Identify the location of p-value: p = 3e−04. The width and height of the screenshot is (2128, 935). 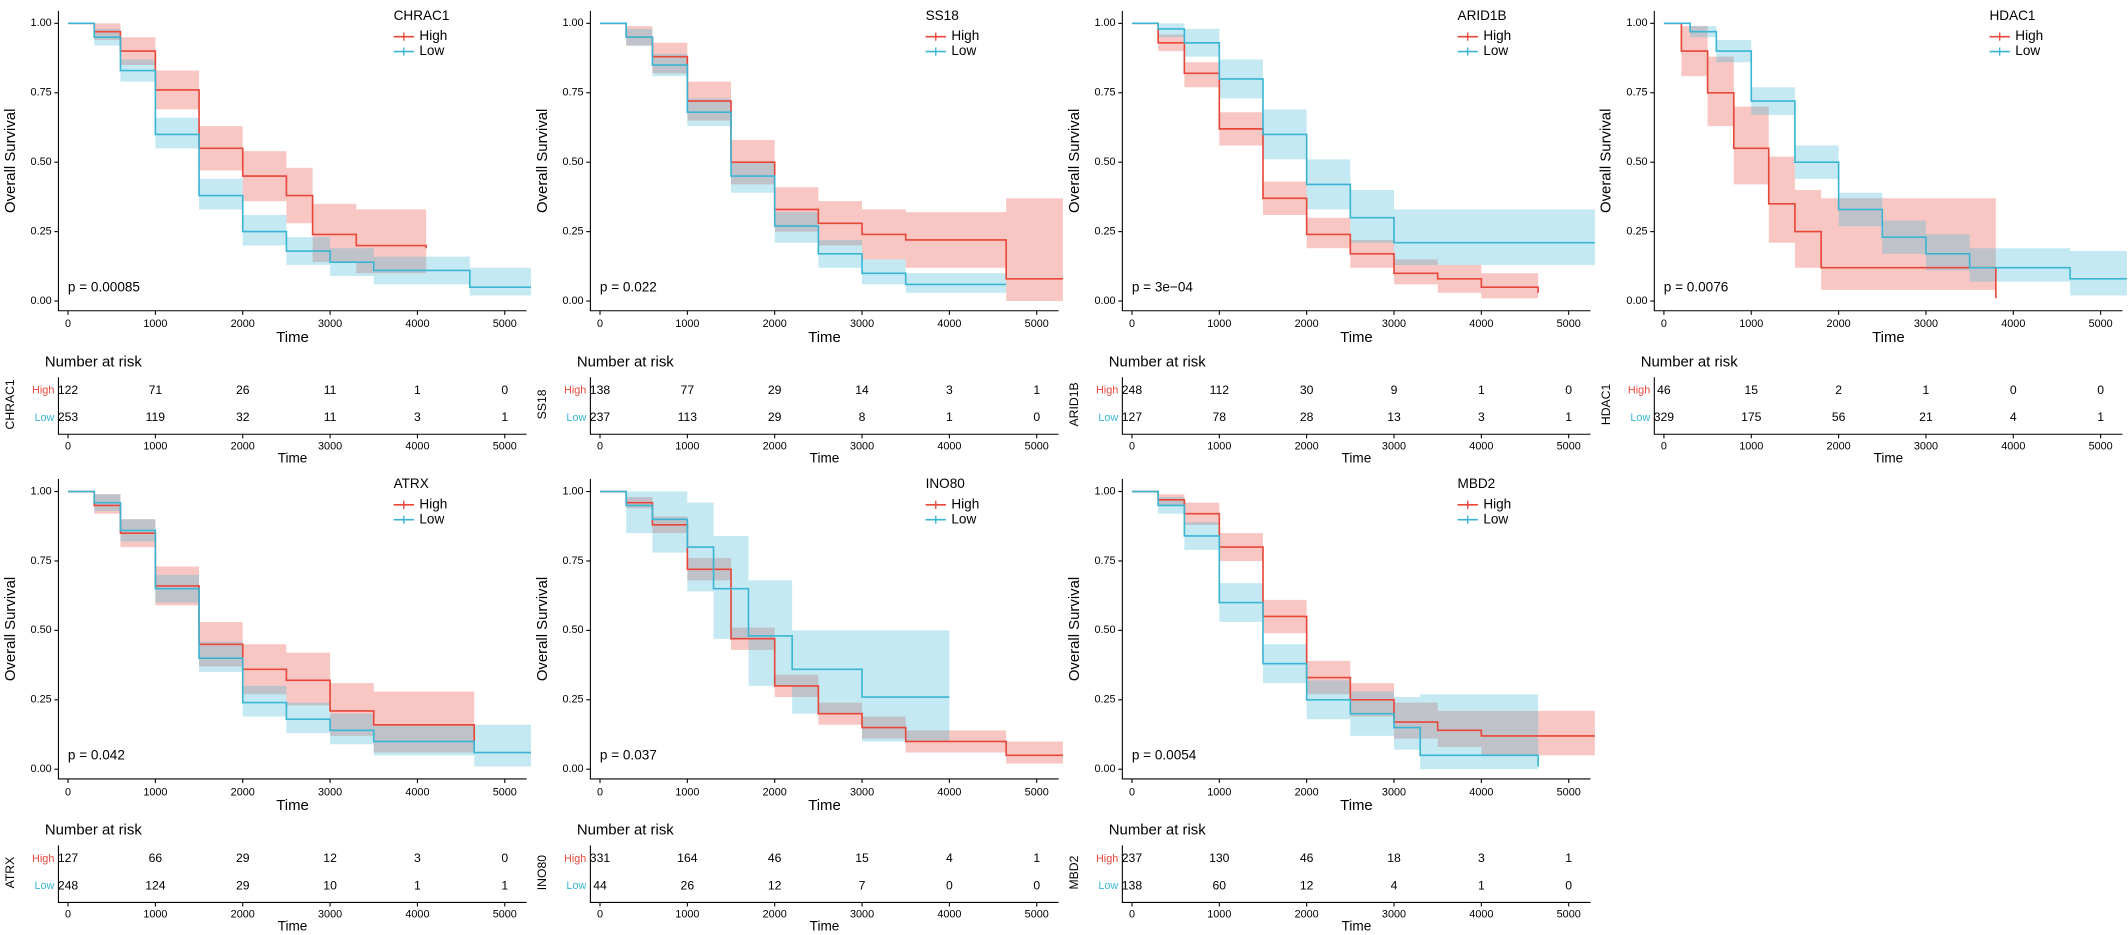
(1163, 286).